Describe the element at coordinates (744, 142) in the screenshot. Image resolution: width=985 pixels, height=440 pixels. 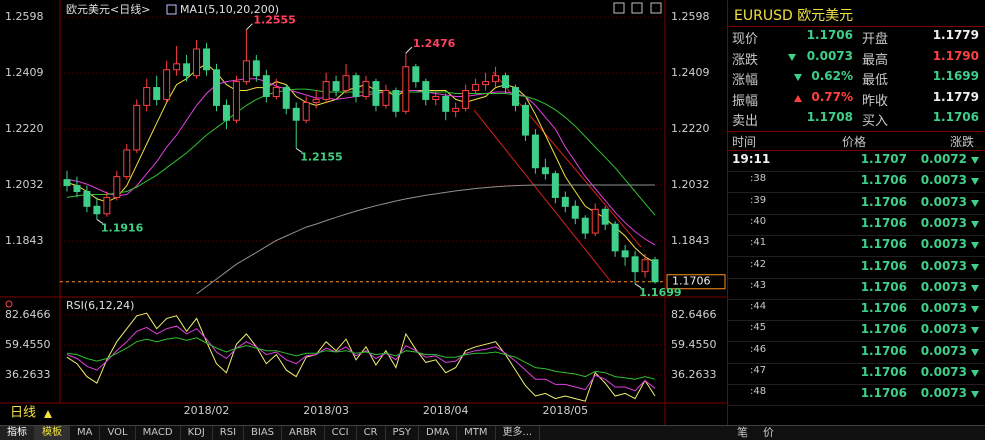
I see `ticks-header: 时间` at that location.